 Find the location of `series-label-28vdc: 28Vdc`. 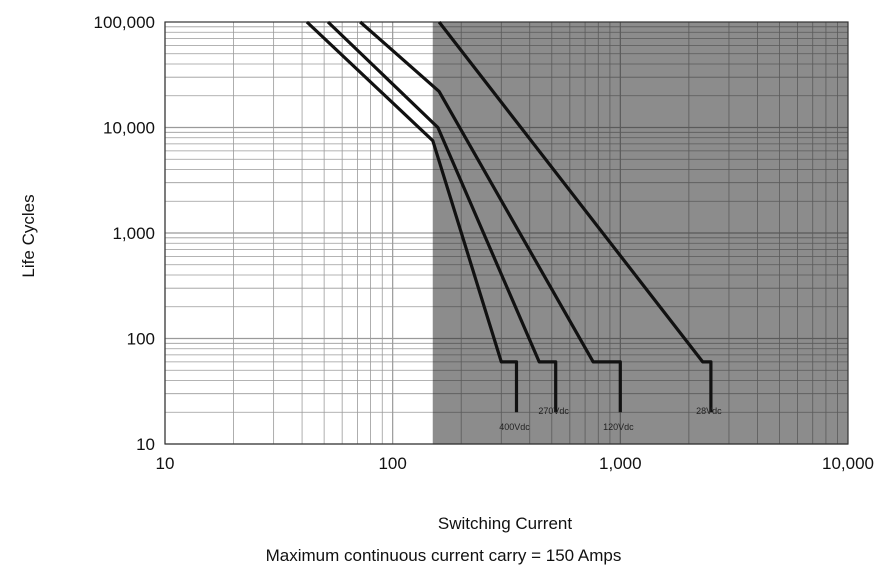

series-label-28vdc: 28Vdc is located at coordinates (709, 411).